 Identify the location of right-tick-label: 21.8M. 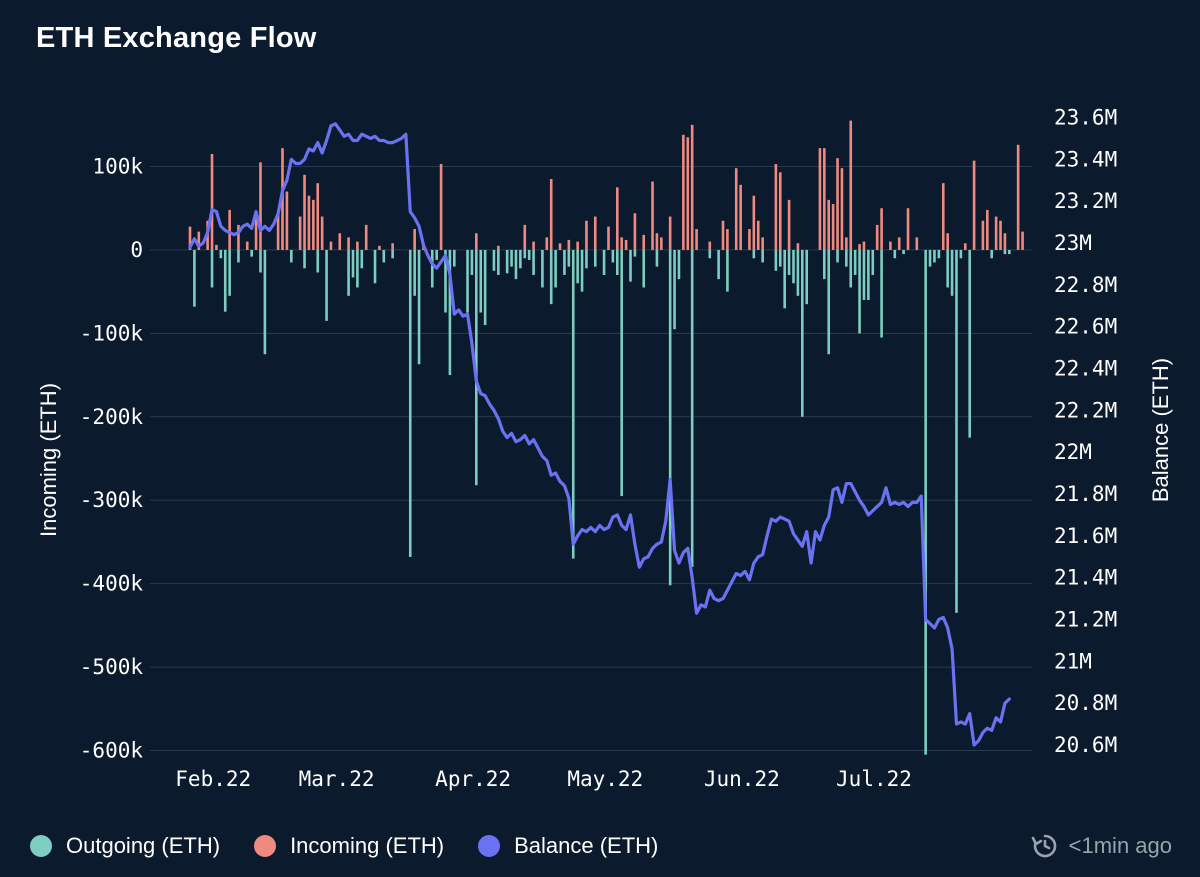
(1085, 494).